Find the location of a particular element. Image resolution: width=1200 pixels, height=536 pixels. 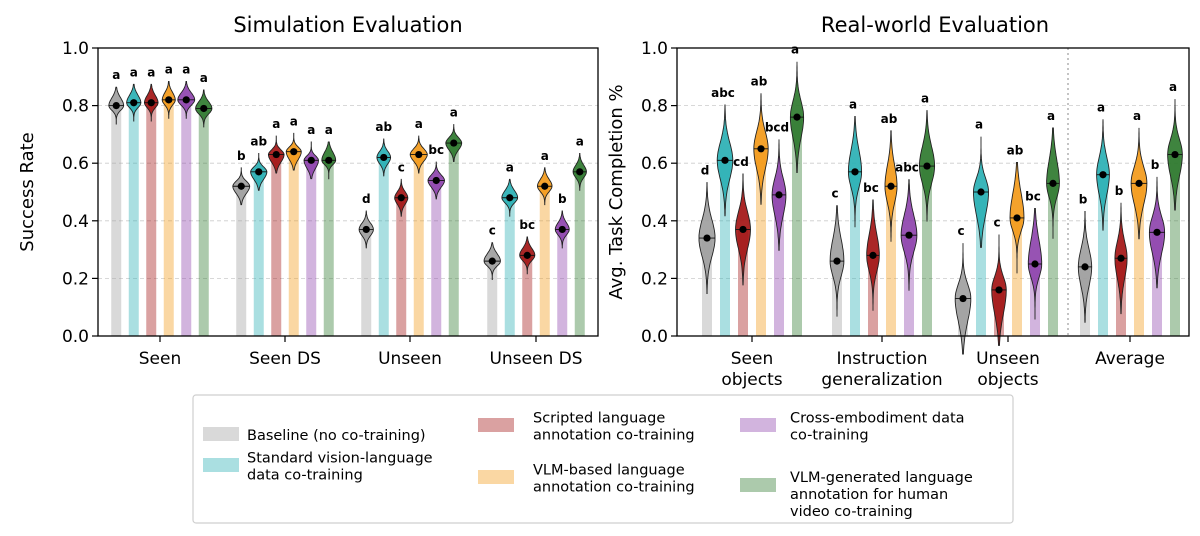

mark-standard-vl-0: a is located at coordinates (134, 200).